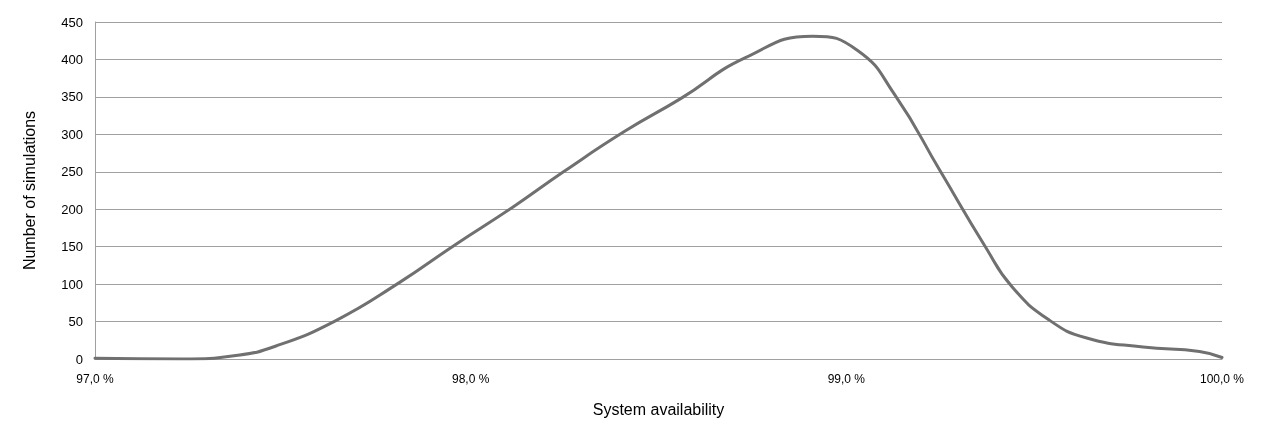 The height and width of the screenshot is (440, 1270). I want to click on x-tick-label: 97,0 %, so click(95, 379).